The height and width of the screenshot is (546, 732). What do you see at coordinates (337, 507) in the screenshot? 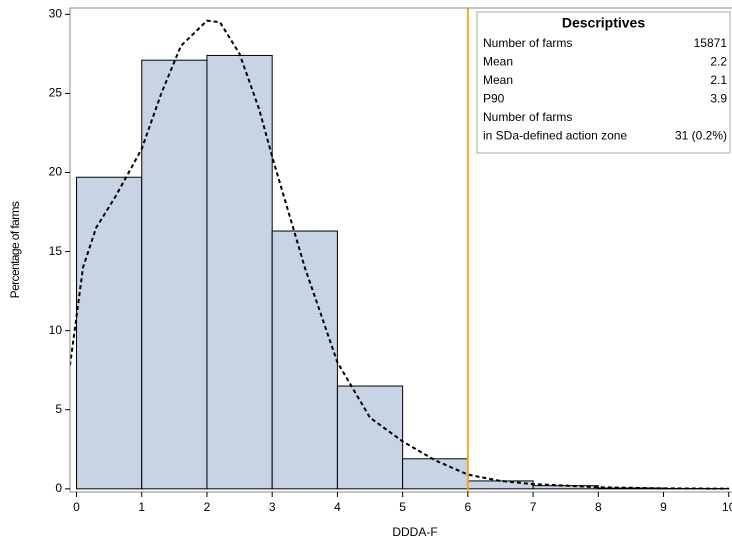
I see `x-tick-label: 4` at bounding box center [337, 507].